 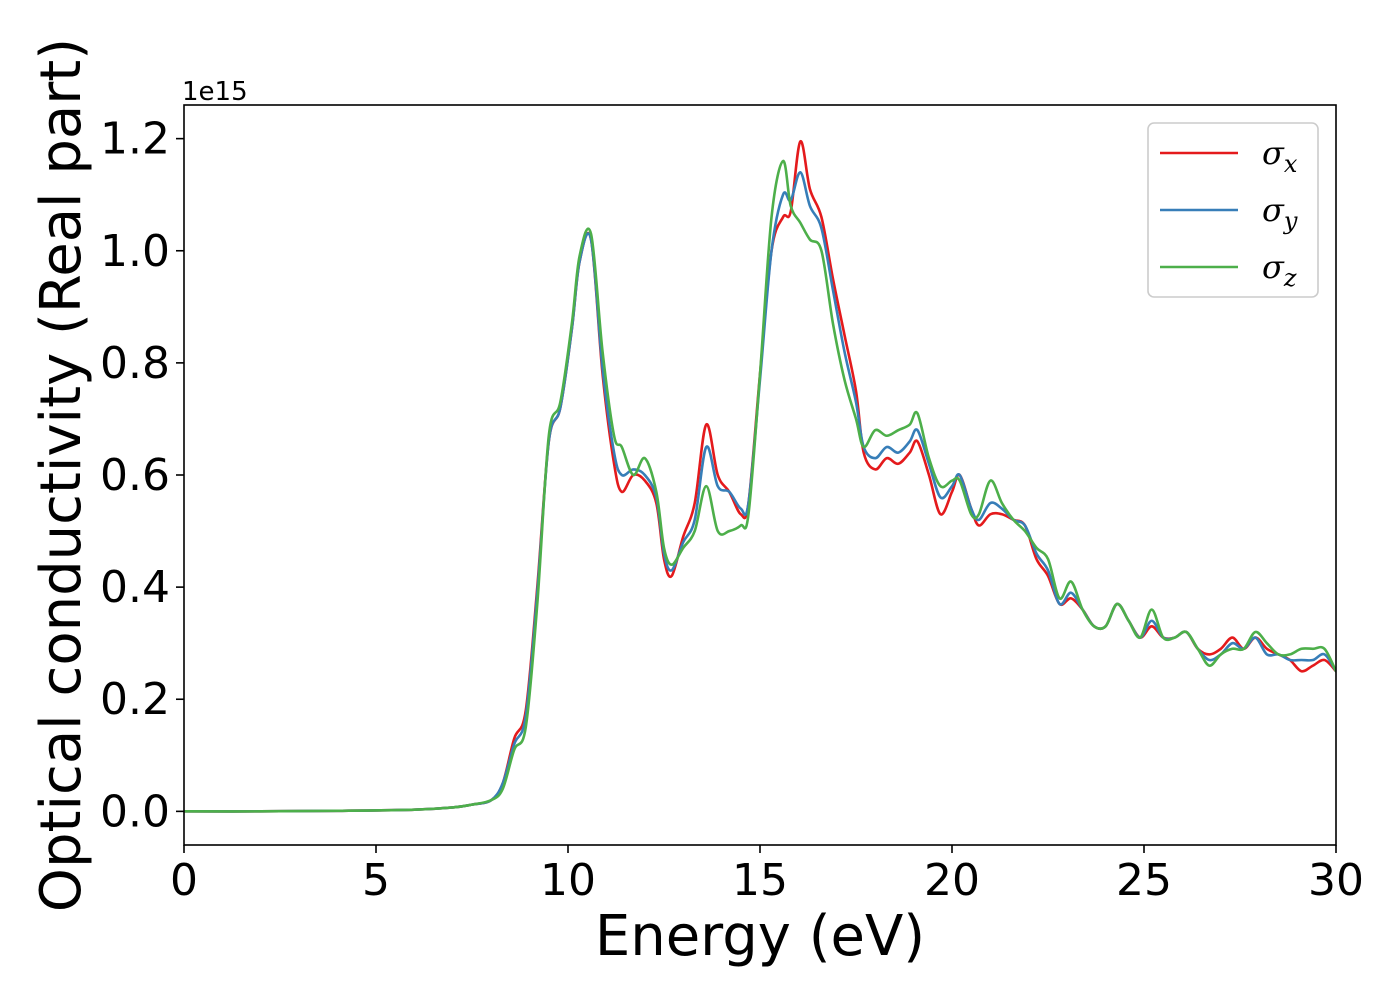 What do you see at coordinates (1290, 221) in the screenshot?
I see `legend-subscript: y` at bounding box center [1290, 221].